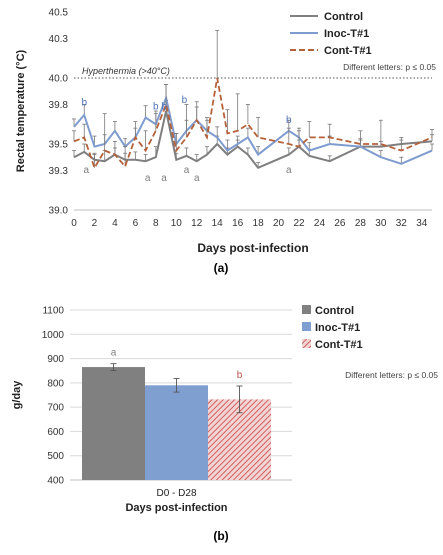 The width and height of the screenshot is (443, 555). Describe the element at coordinates (136, 223) in the screenshot. I see `x-tick-label: 6` at that location.